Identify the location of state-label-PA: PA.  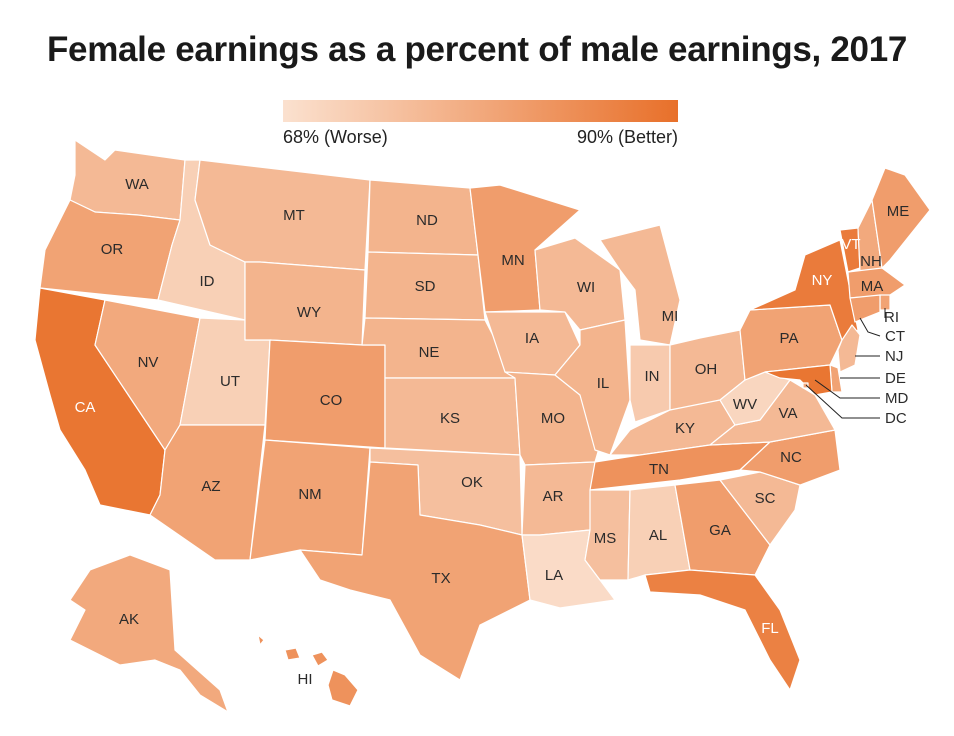
(789, 338).